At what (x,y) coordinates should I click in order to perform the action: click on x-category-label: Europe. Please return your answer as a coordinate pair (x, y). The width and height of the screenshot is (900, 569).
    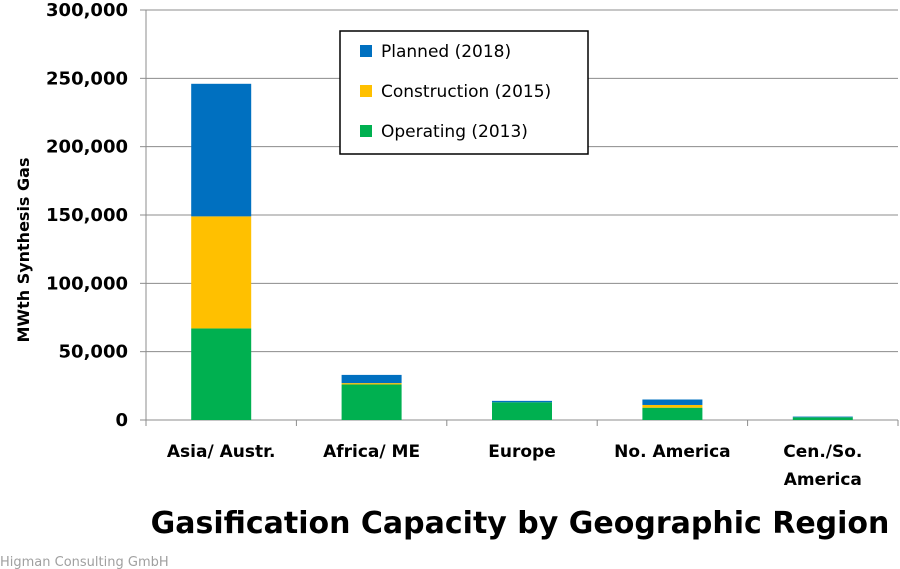
    Looking at the image, I should click on (521, 452).